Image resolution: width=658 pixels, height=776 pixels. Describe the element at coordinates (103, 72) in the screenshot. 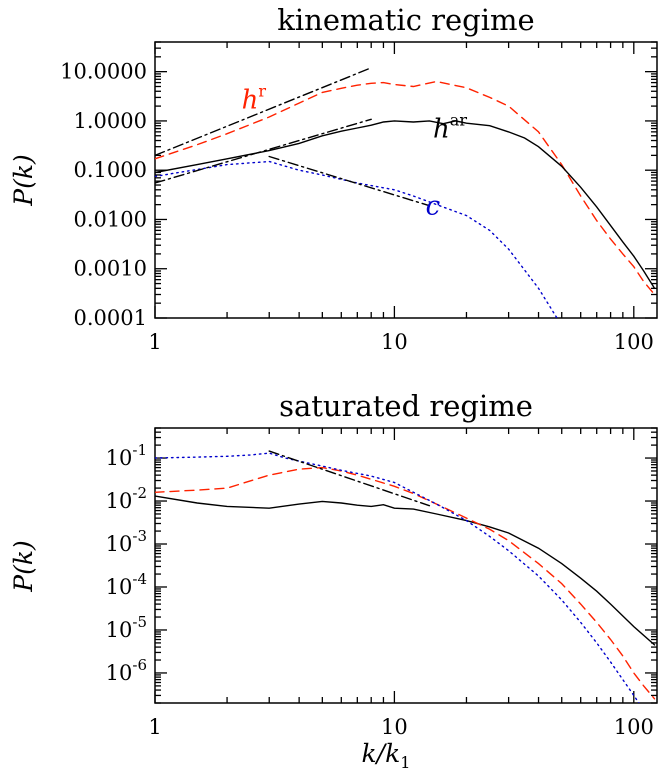

I see `y-tick-label: 10.0000` at that location.